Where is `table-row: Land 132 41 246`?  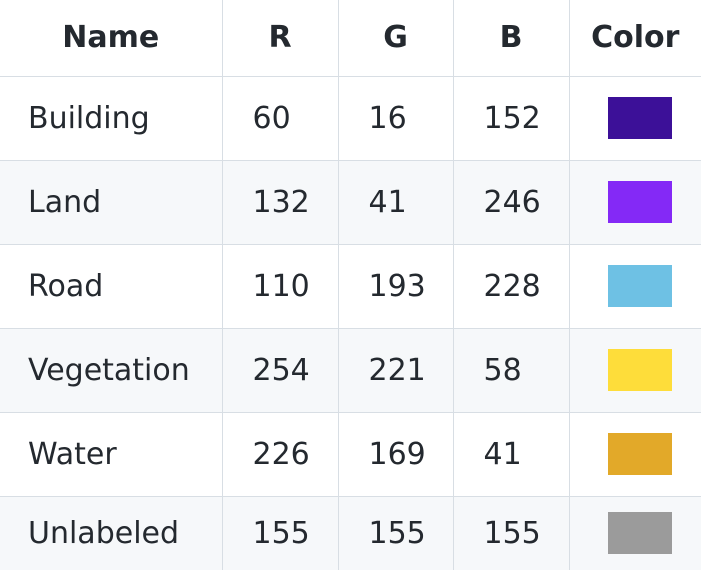
table-row: Land 132 41 246 is located at coordinates (350, 202).